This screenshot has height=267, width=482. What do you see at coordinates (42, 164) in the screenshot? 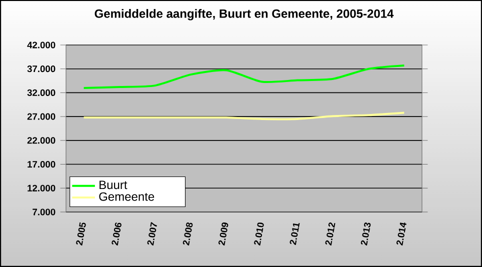
I see `y-tick-label: 17.000` at bounding box center [42, 164].